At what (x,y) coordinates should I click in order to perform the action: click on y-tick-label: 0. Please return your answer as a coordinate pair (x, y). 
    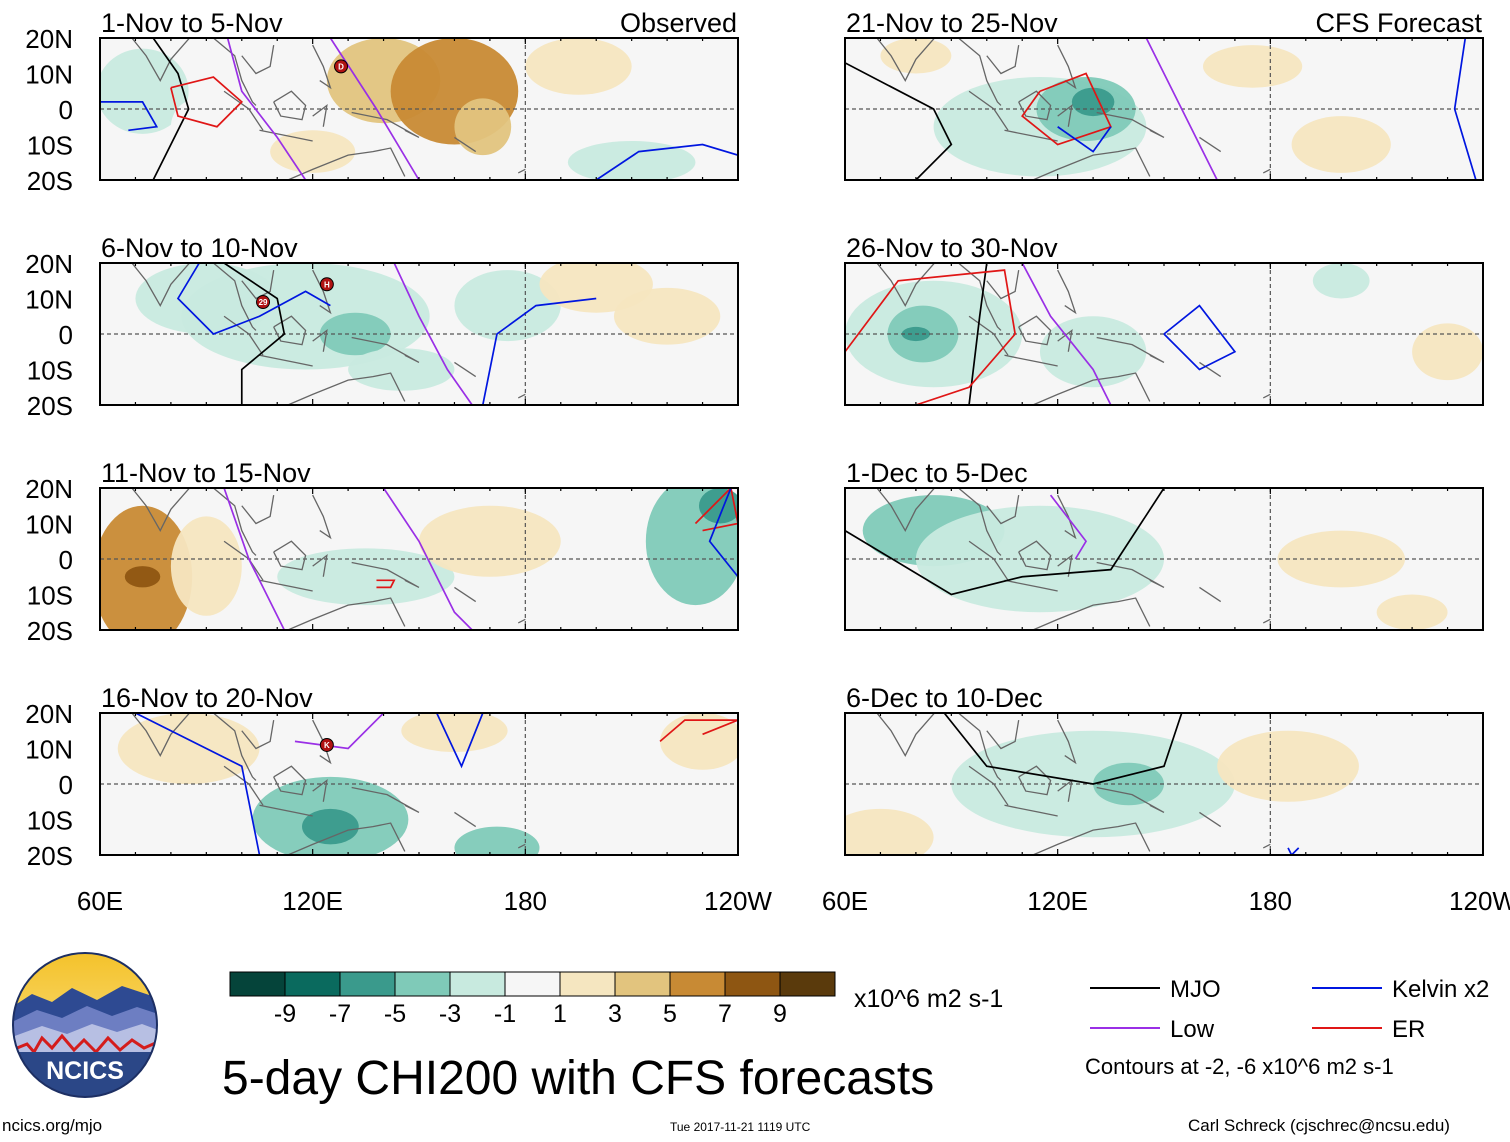
    Looking at the image, I should click on (66, 560).